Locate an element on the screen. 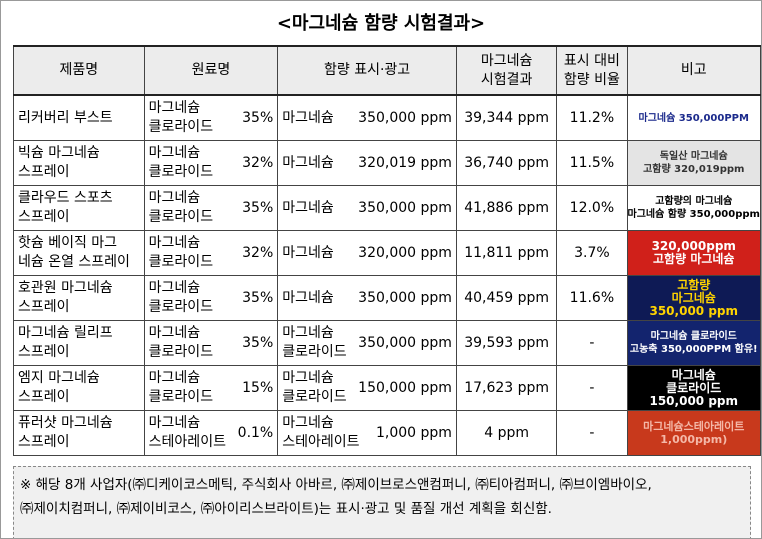 The height and width of the screenshot is (539, 762). header-text: 함량 비율 is located at coordinates (591, 79).